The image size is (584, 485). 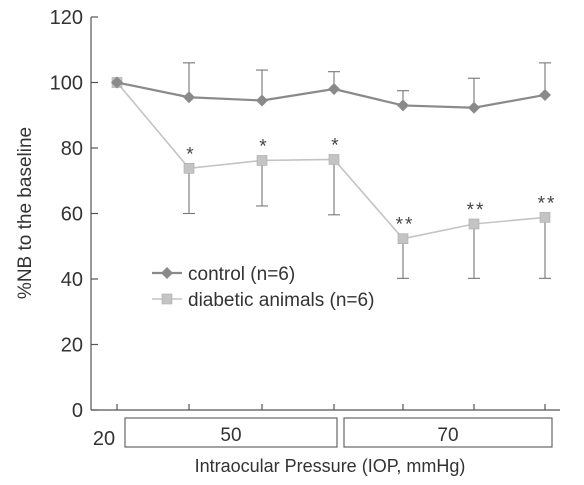 What do you see at coordinates (25, 213) in the screenshot?
I see `y-axis-label: %NB to the baseline` at bounding box center [25, 213].